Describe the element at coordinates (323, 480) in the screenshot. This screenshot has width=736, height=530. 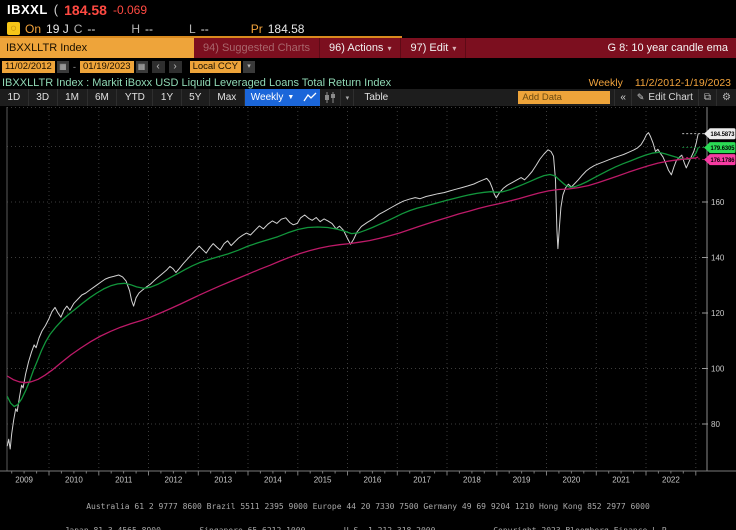
I see `x-axis-year-label: 2015` at that location.